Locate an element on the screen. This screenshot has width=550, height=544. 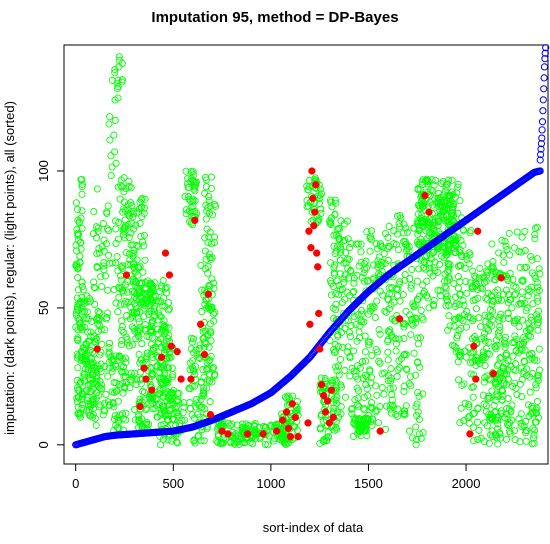
sorted-point is located at coordinates (545, 59).